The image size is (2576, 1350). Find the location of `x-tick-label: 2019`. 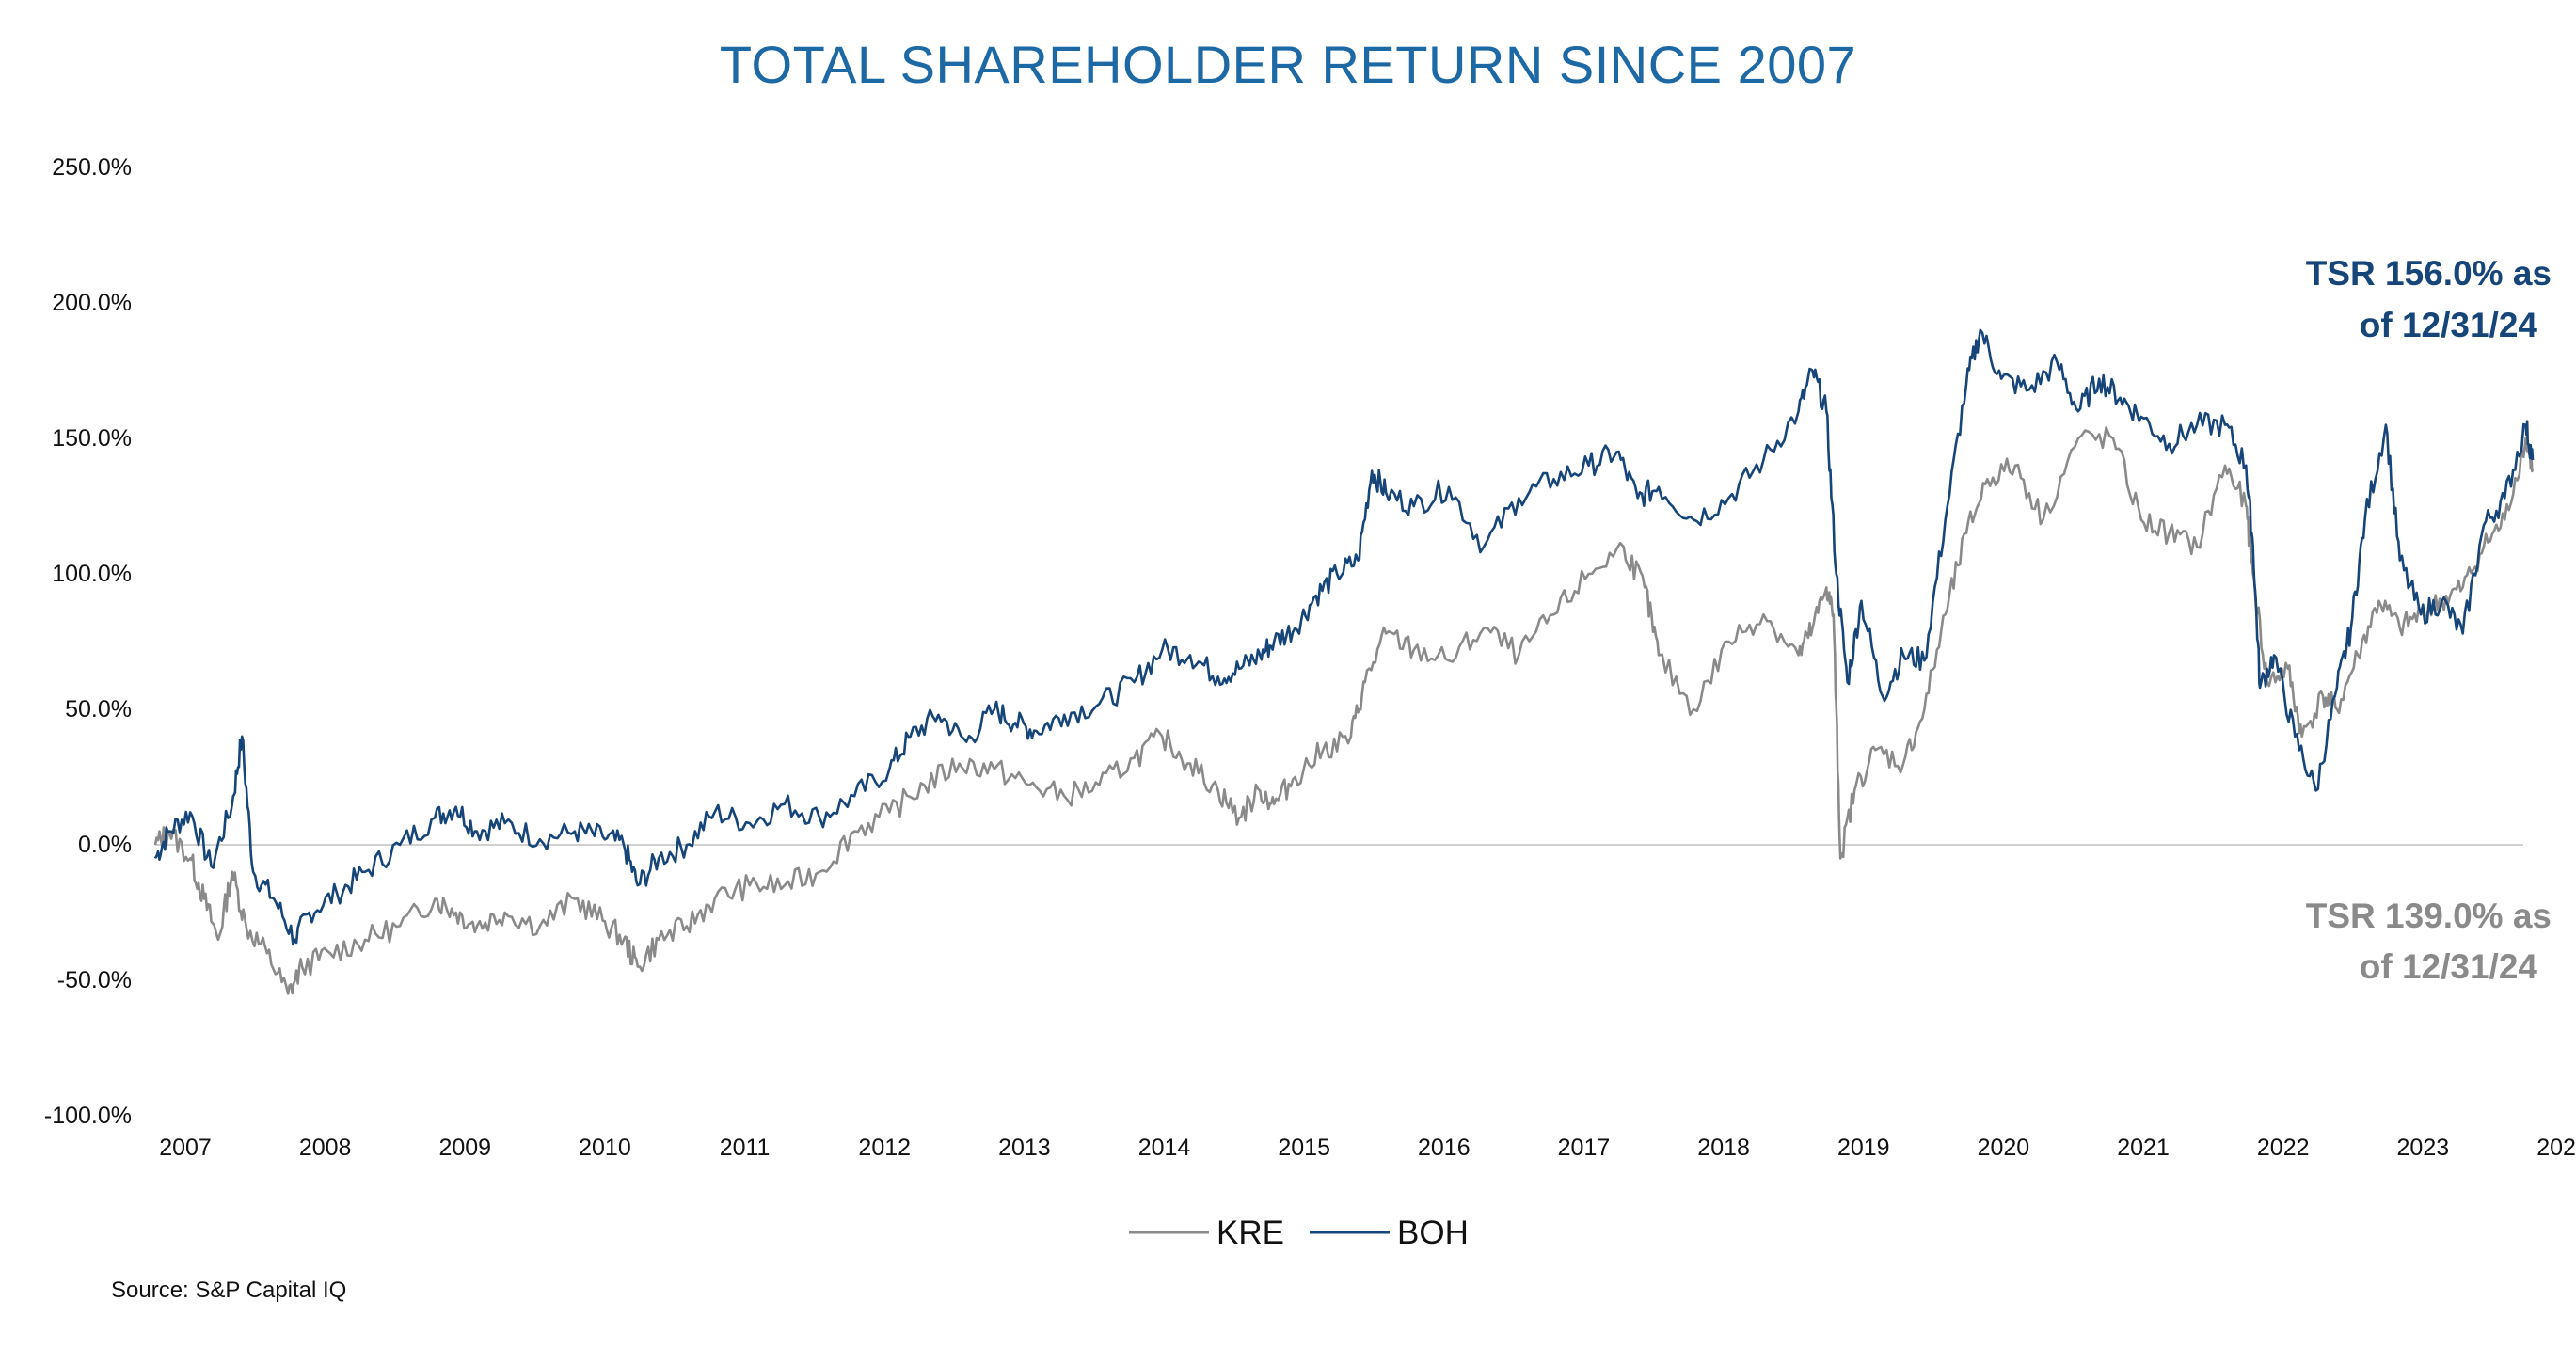

x-tick-label: 2019 is located at coordinates (1863, 1148).